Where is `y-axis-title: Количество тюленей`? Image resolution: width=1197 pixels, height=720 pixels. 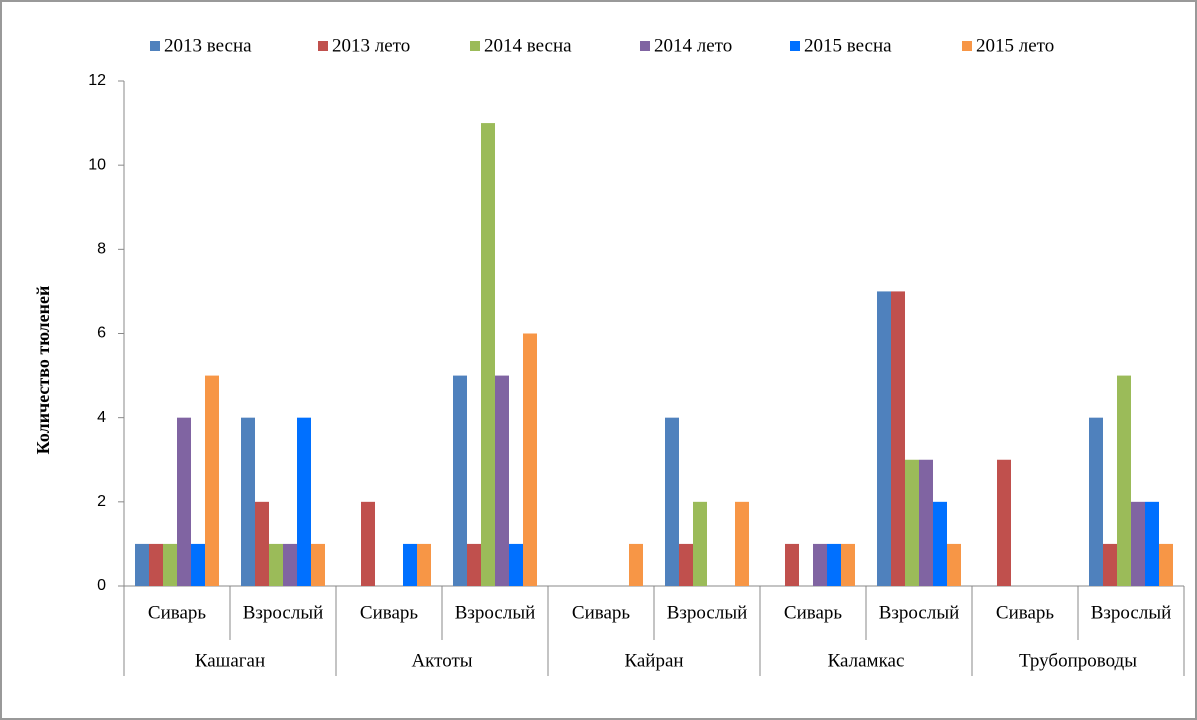 y-axis-title: Количество тюленей is located at coordinates (43, 370).